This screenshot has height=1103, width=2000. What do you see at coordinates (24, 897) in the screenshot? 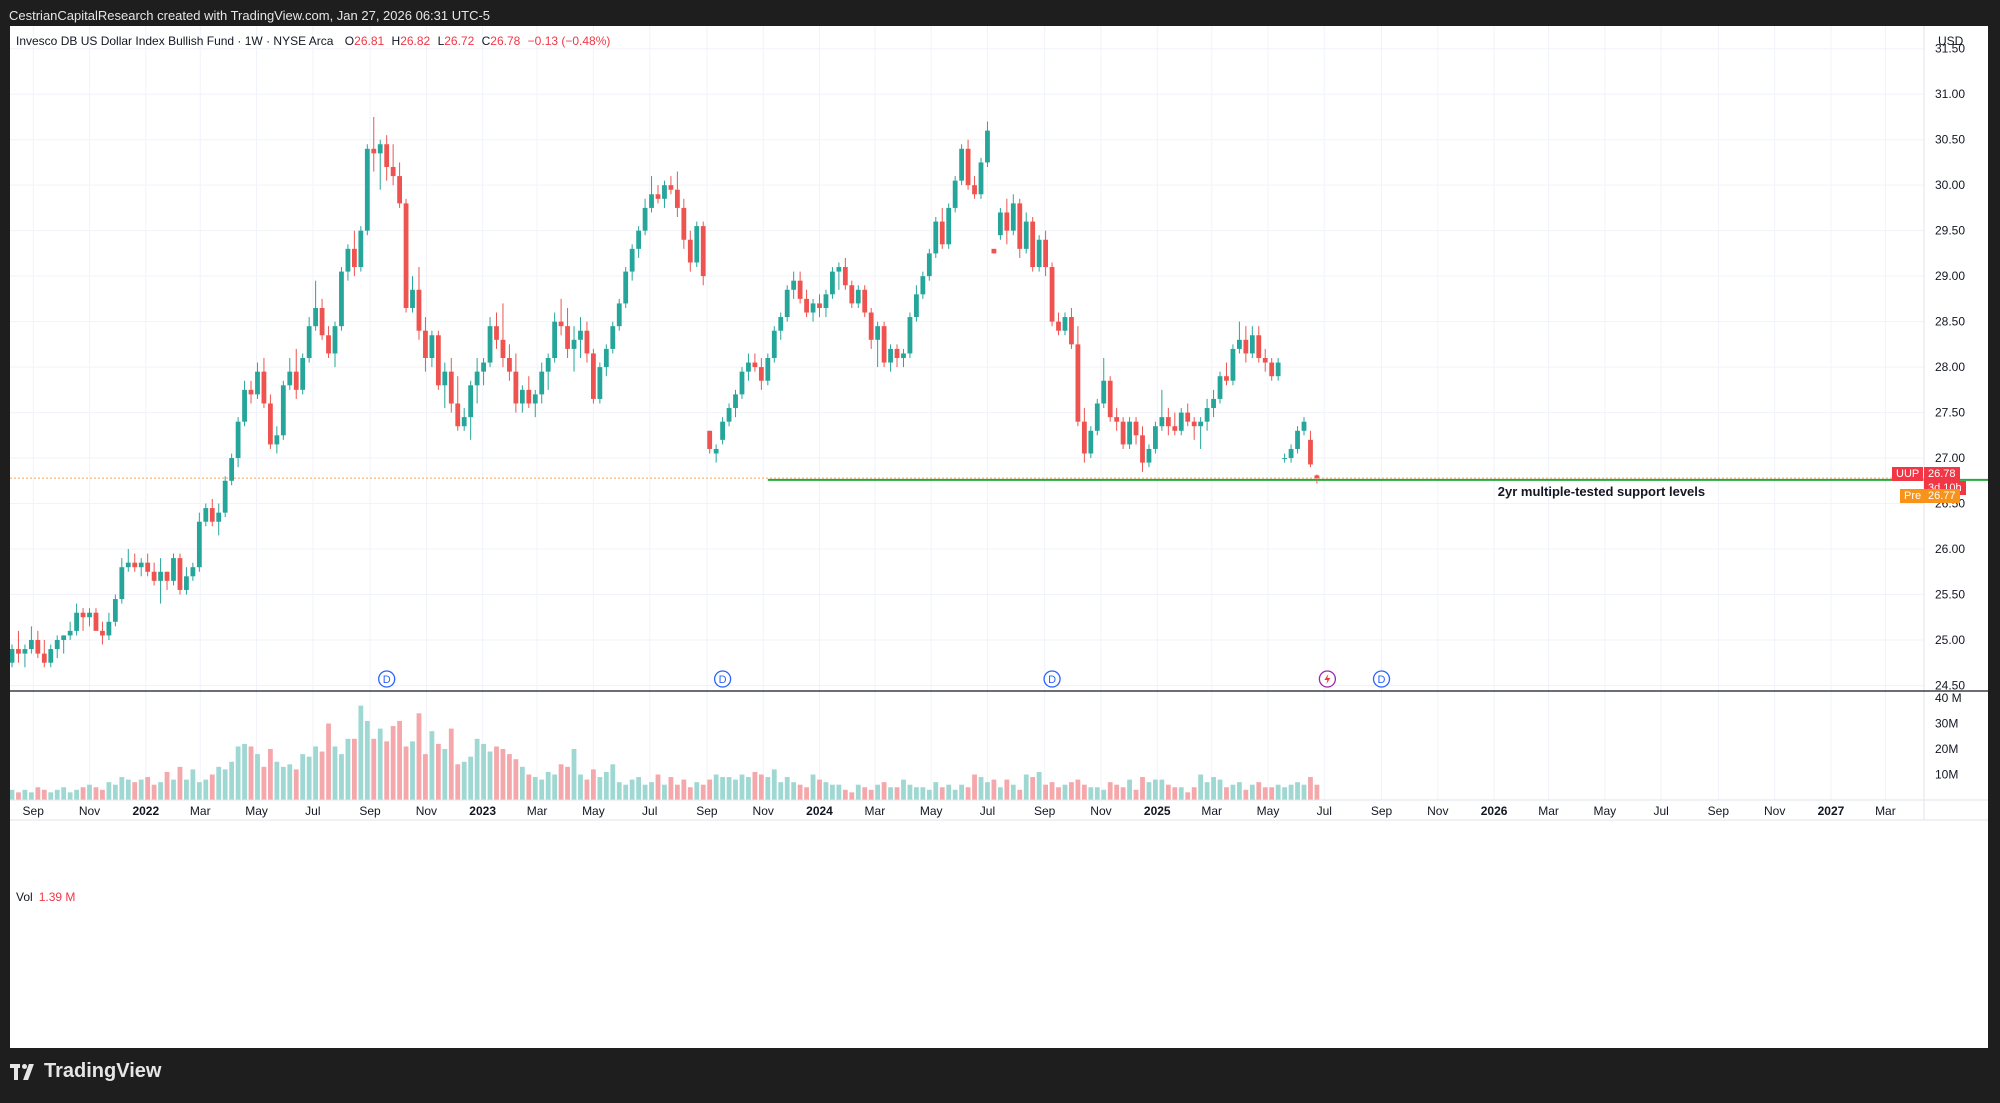
I see `volume-label: Vol` at bounding box center [24, 897].